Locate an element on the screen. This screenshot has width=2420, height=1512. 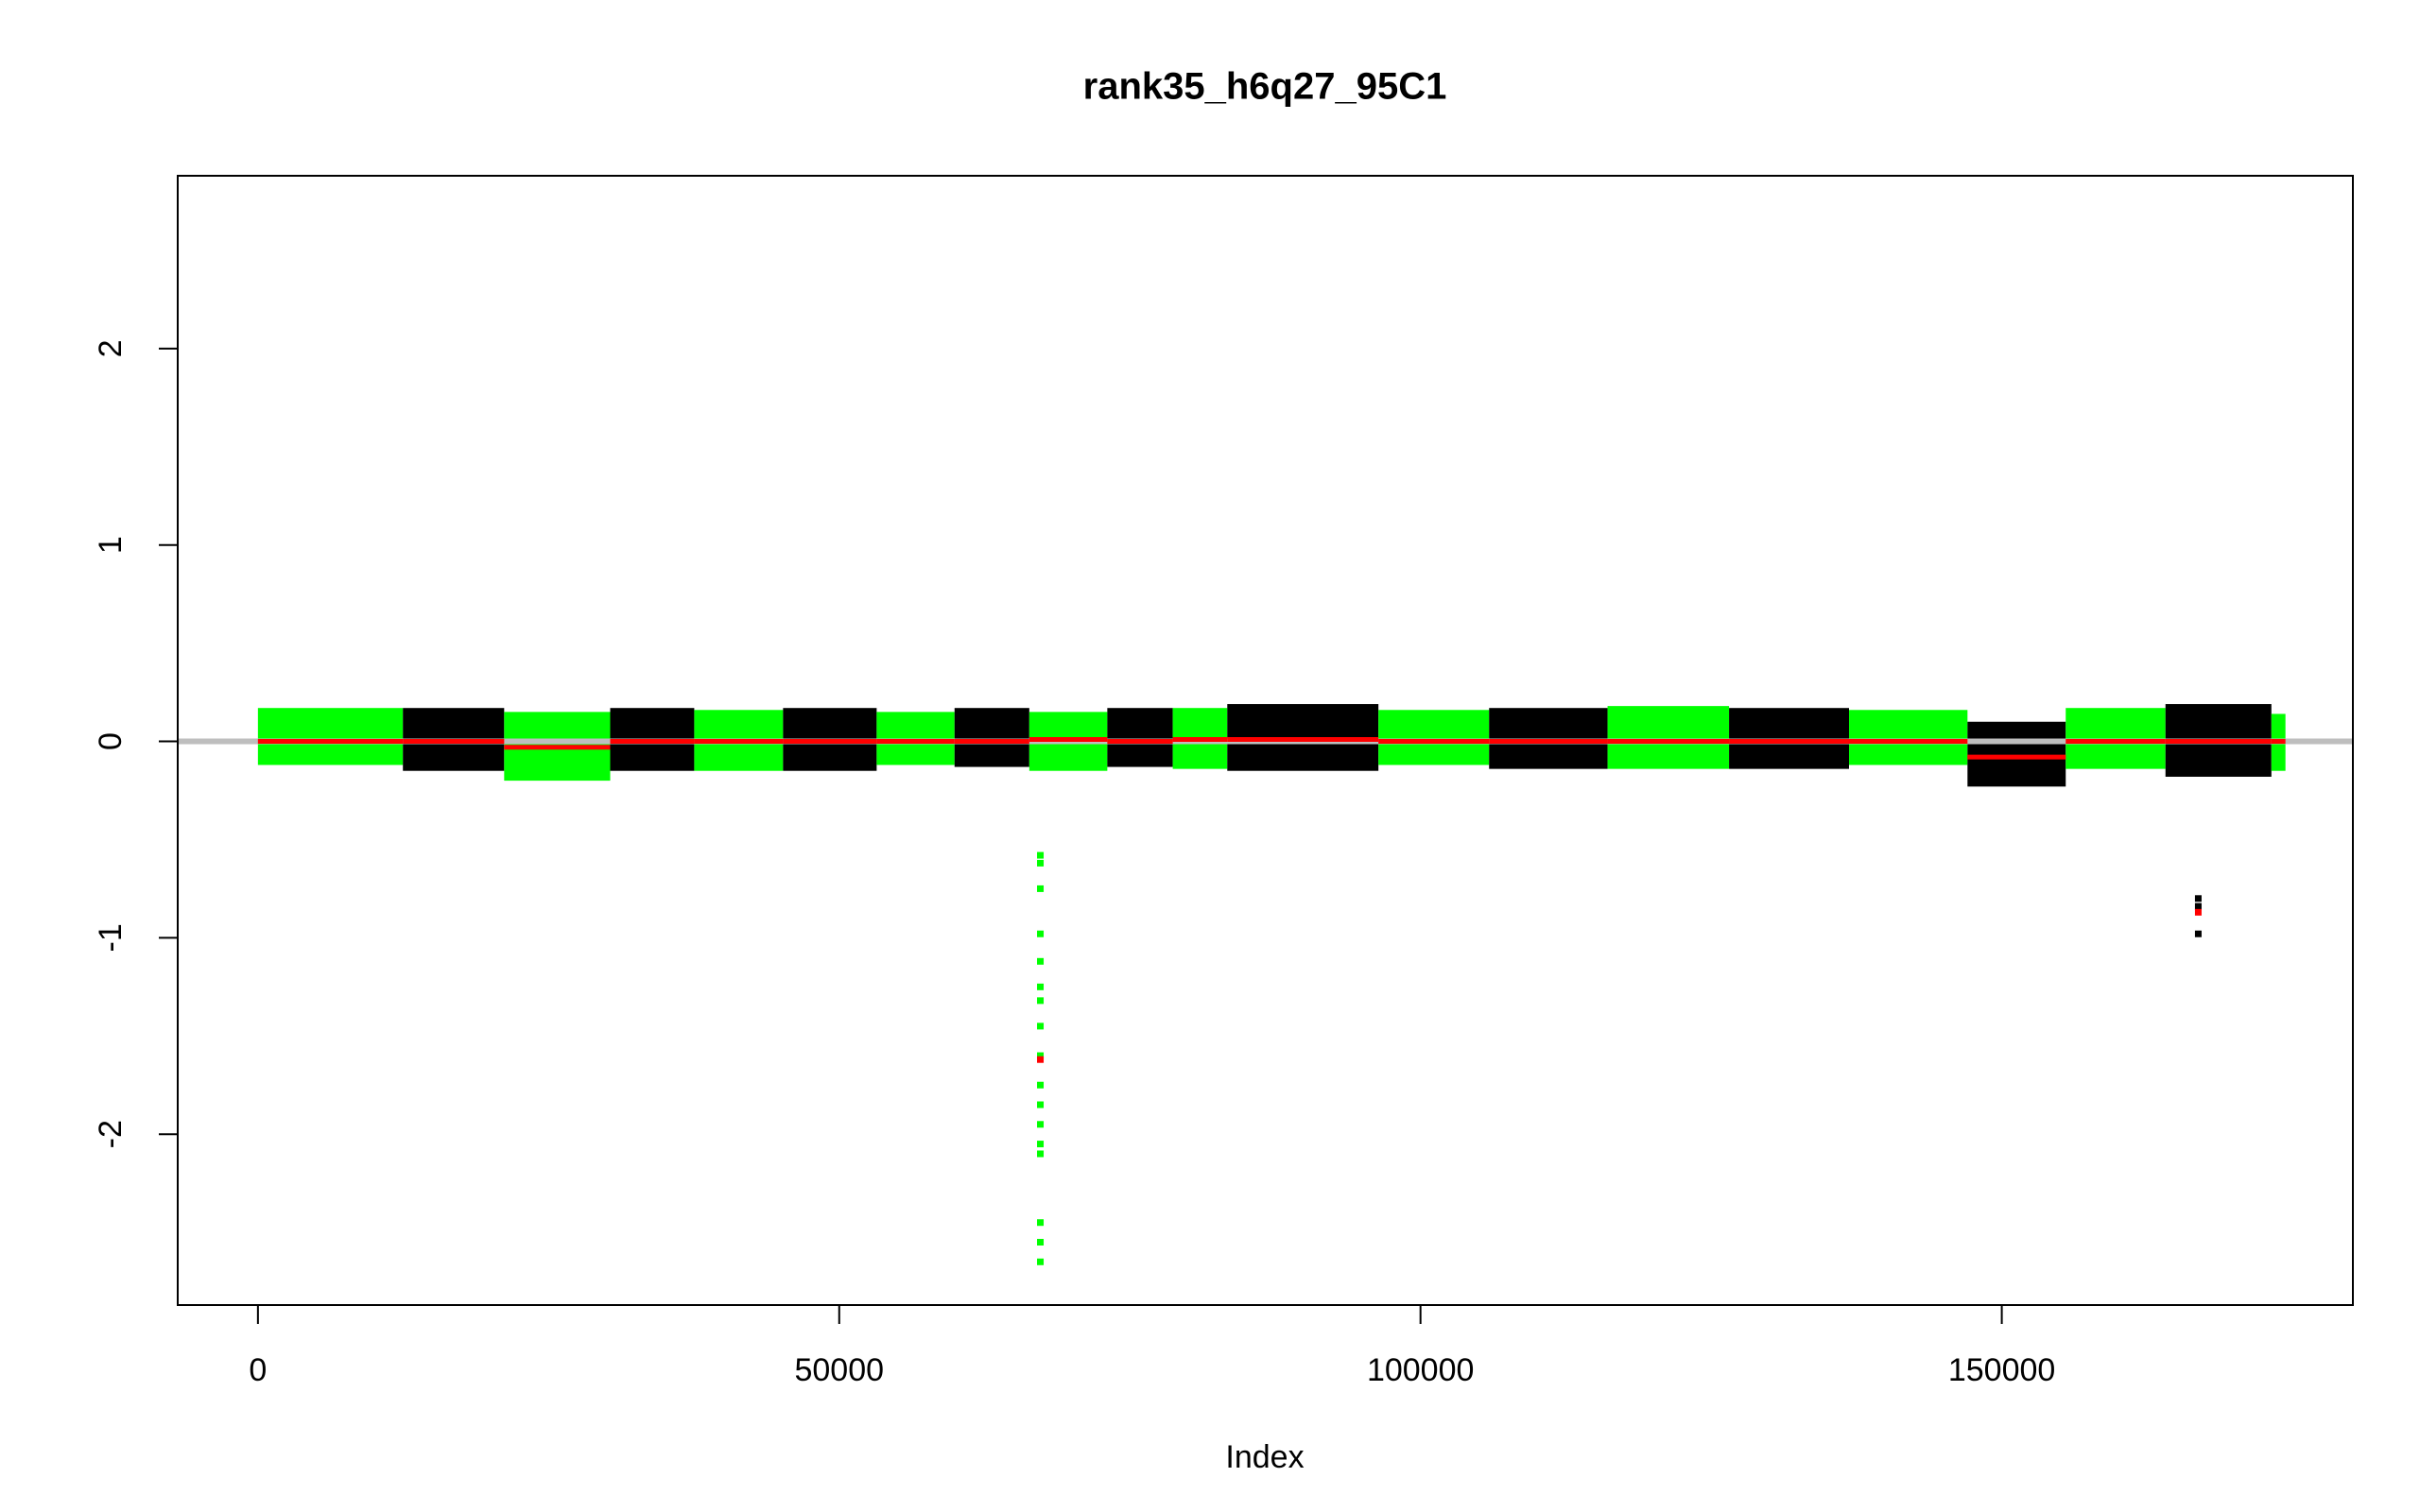
x-tick-label: 100000 is located at coordinates (1420, 1370).